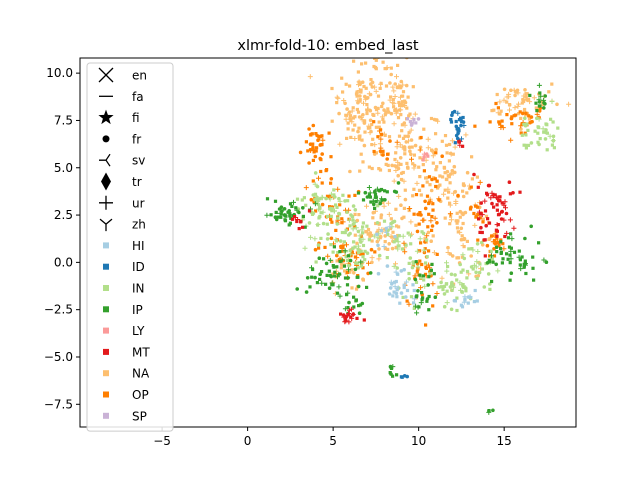 Image resolution: width=640 pixels, height=484 pixels. Describe the element at coordinates (470, 210) in the screenshot. I see `cluster-OP` at that location.